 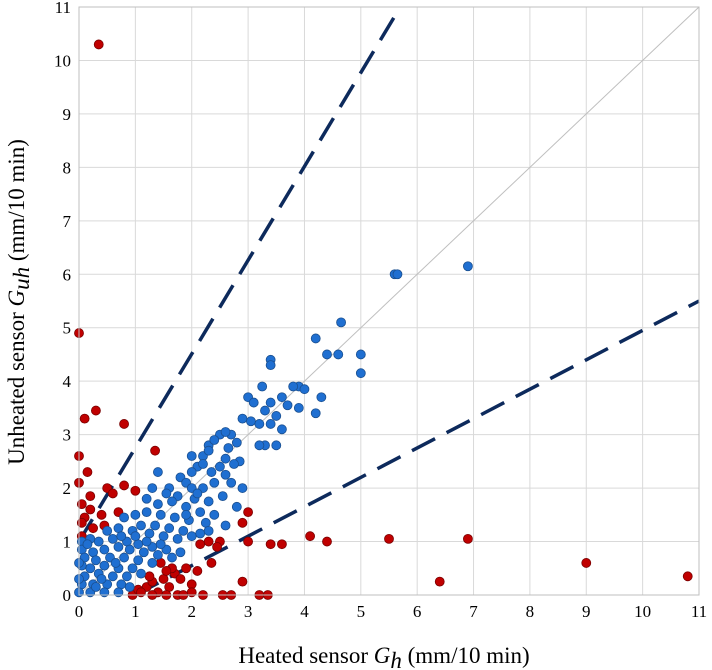 I want to click on x-tick-label: 7, so click(x=473, y=611).